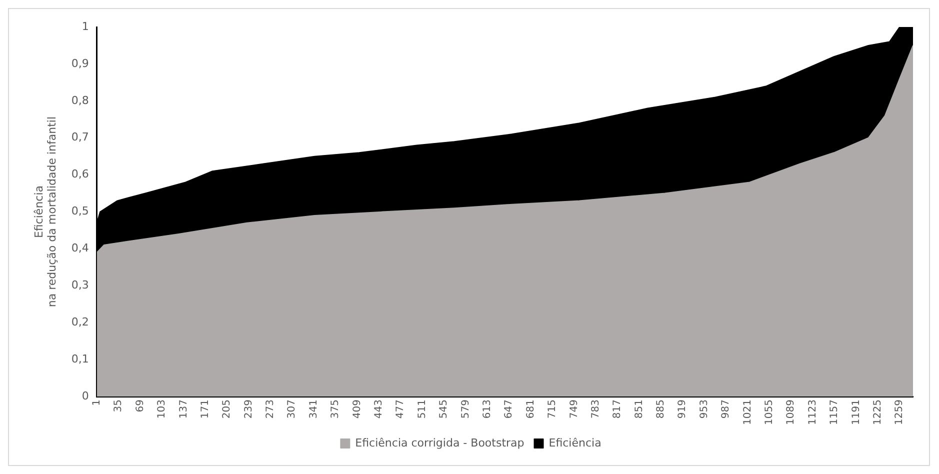  Describe the element at coordinates (205, 409) in the screenshot. I see `x-tick-label: 171` at that location.